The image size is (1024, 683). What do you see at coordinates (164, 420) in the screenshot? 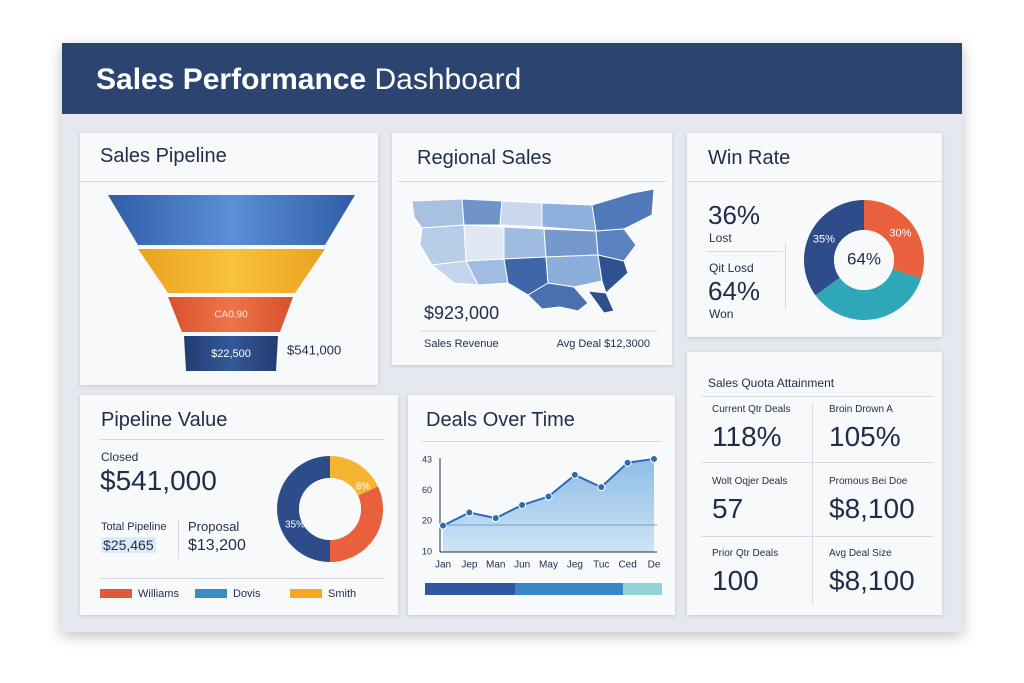
I see `card-title: Pipeline Value` at bounding box center [164, 420].